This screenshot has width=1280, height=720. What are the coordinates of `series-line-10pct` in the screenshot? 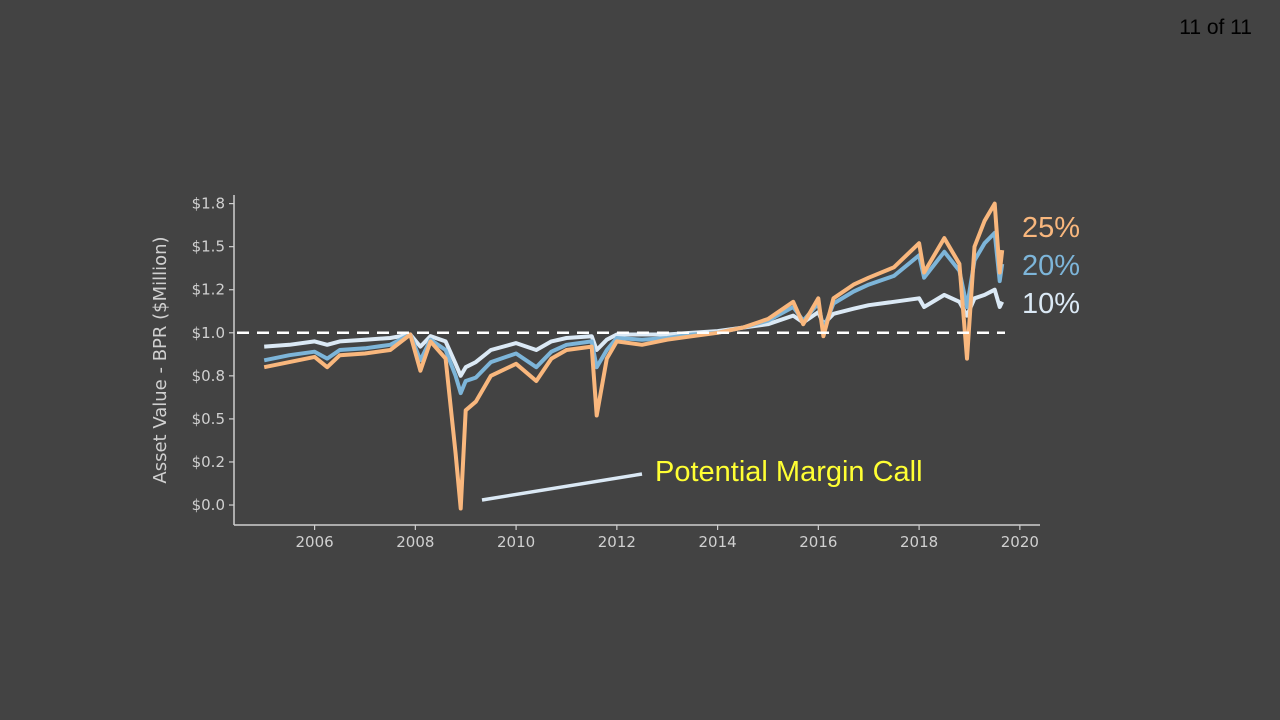 It's located at (634, 332).